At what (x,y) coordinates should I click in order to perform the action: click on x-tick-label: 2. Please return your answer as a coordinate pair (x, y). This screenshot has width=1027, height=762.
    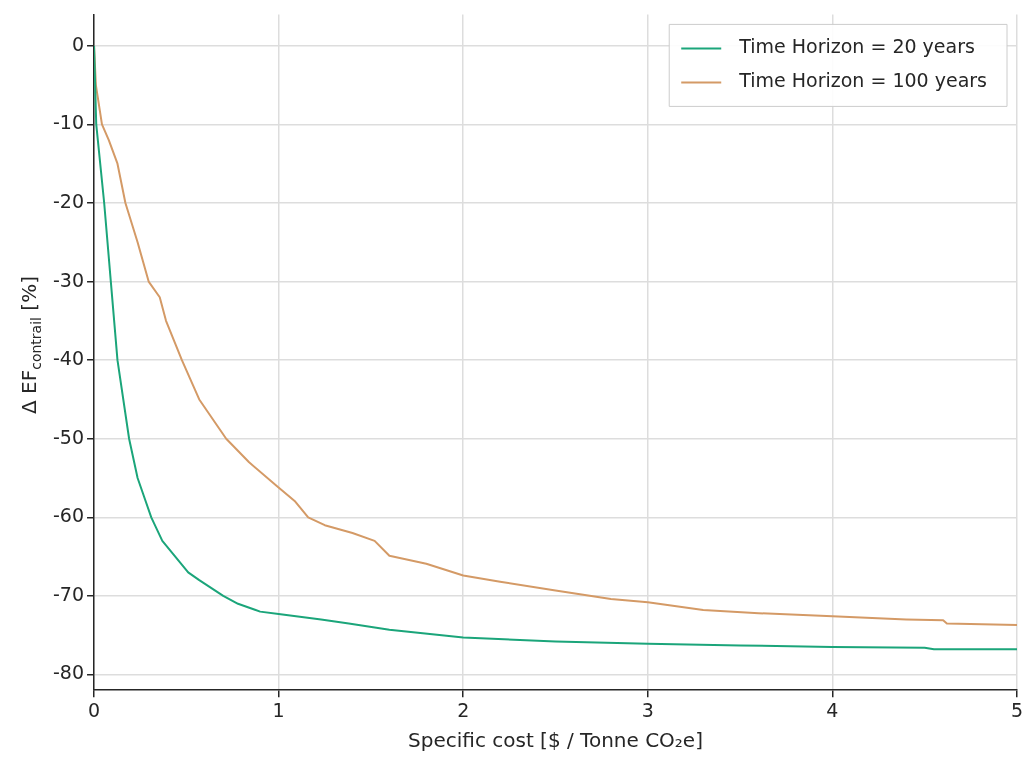
    Looking at the image, I should click on (463, 709).